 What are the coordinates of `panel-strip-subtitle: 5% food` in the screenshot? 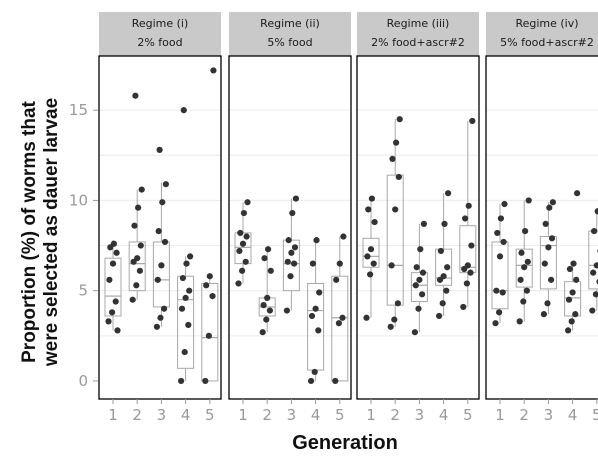 It's located at (289, 42).